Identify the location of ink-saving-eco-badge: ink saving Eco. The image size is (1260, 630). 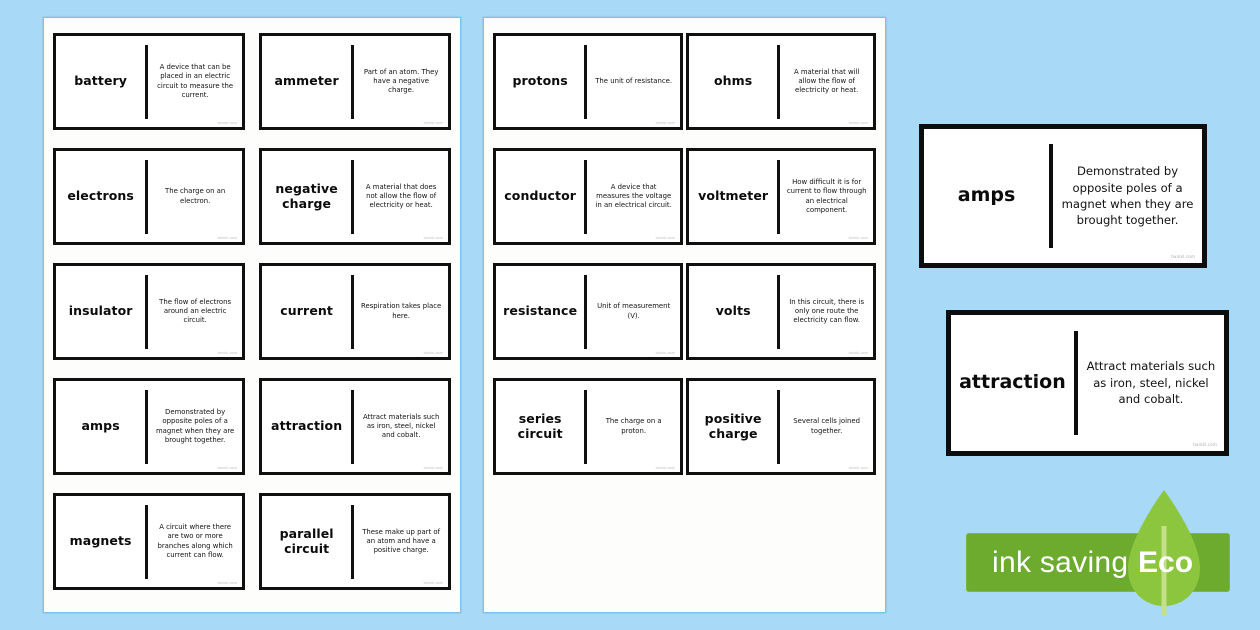
(1098, 553).